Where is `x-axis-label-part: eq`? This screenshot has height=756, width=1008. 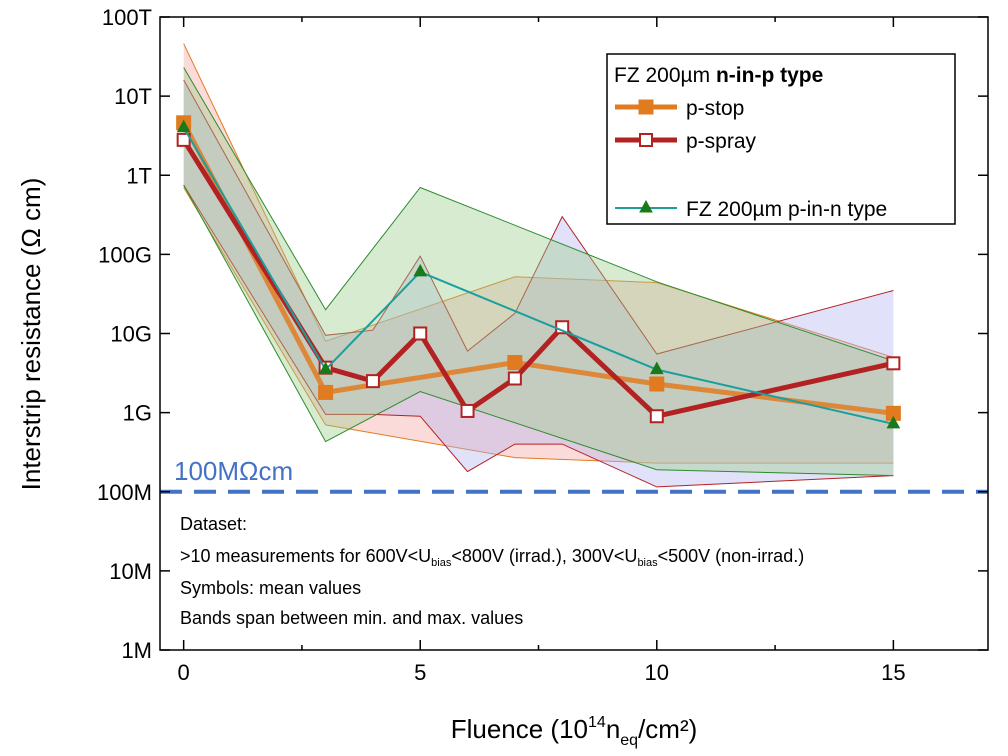 x-axis-label-part: eq is located at coordinates (629, 740).